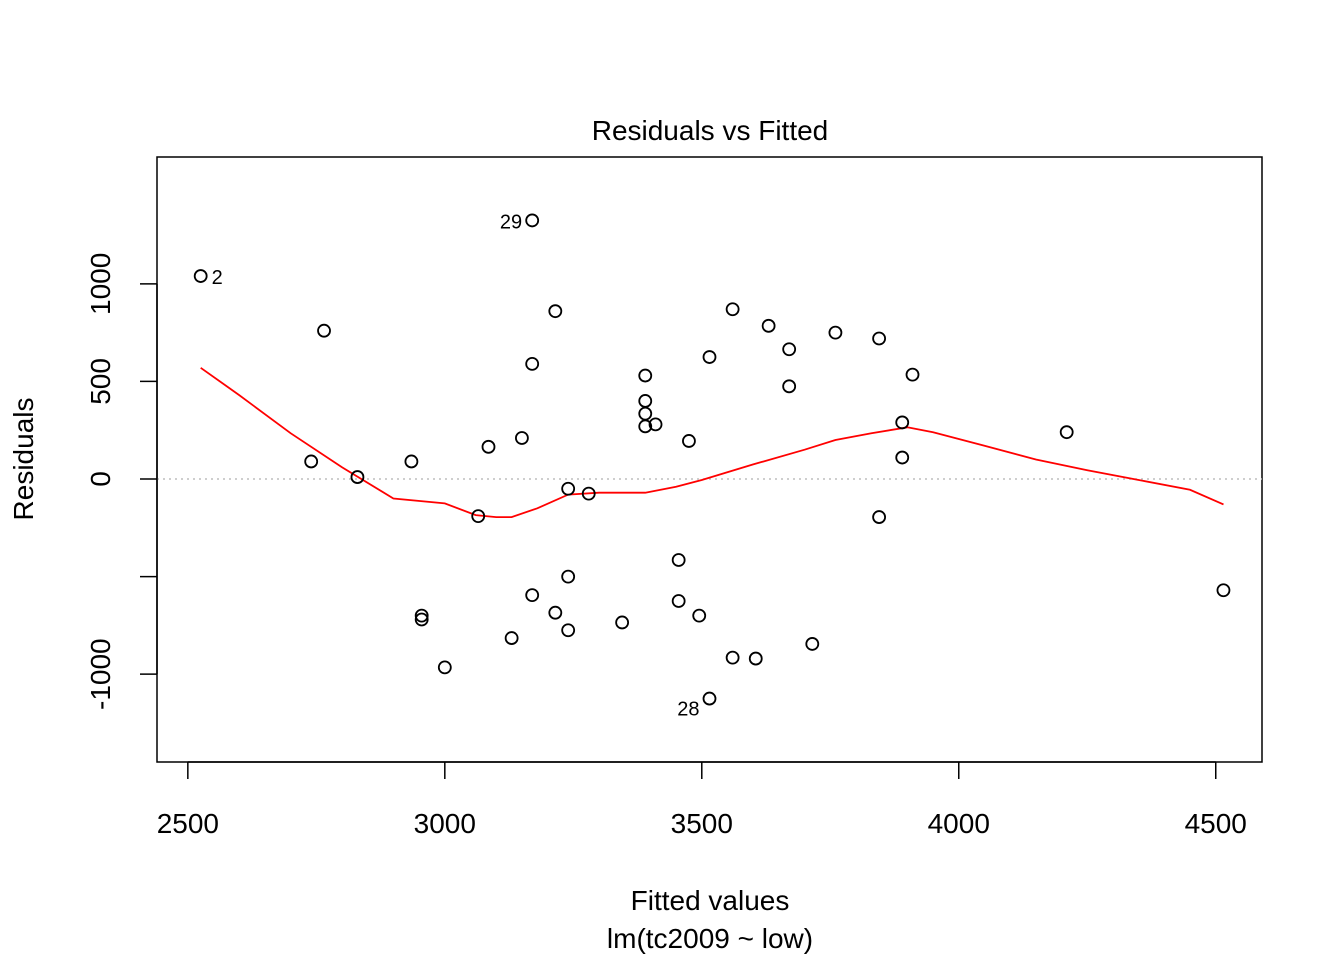  What do you see at coordinates (100, 284) in the screenshot?
I see `y-tick-label: 1000` at bounding box center [100, 284].